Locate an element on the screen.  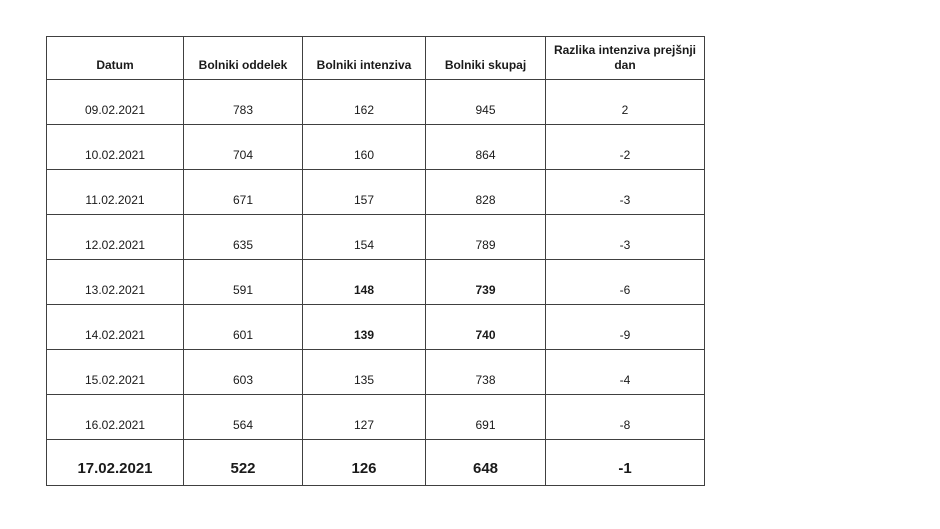
table-row: 10.02.2021 704 160 864 -2 is located at coordinates (375, 147).